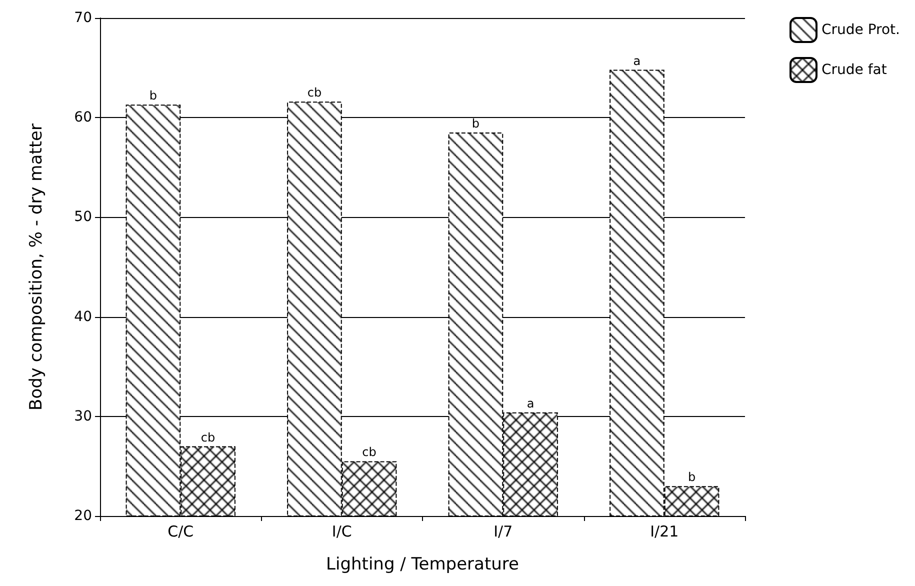 The image size is (915, 586). Describe the element at coordinates (422, 564) in the screenshot. I see `x-axis-title: Lighting / Temperature` at that location.